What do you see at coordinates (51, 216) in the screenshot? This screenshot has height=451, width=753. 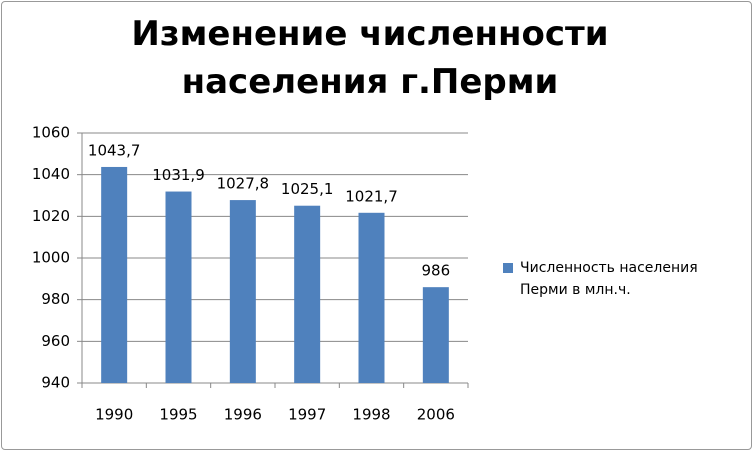 I see `y-tick-label: 1020` at bounding box center [51, 216].